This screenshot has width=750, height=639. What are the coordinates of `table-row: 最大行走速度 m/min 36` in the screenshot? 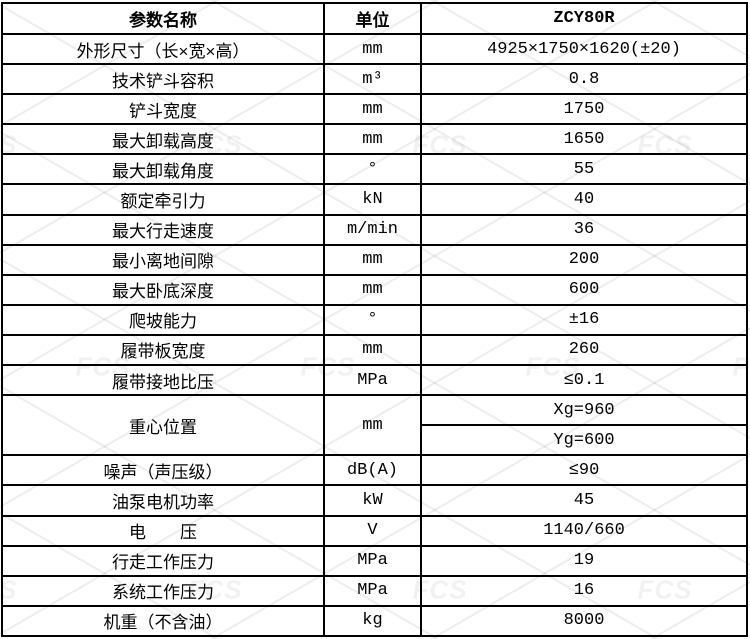 It's located at (374, 229).